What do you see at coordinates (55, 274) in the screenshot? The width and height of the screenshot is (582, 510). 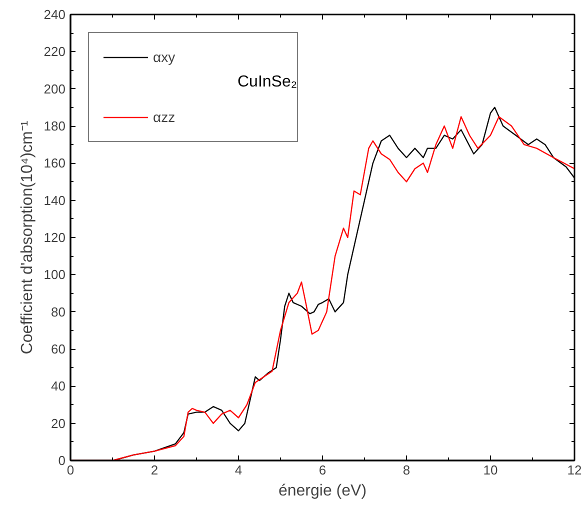 I see `y-tick-label: 100` at bounding box center [55, 274].